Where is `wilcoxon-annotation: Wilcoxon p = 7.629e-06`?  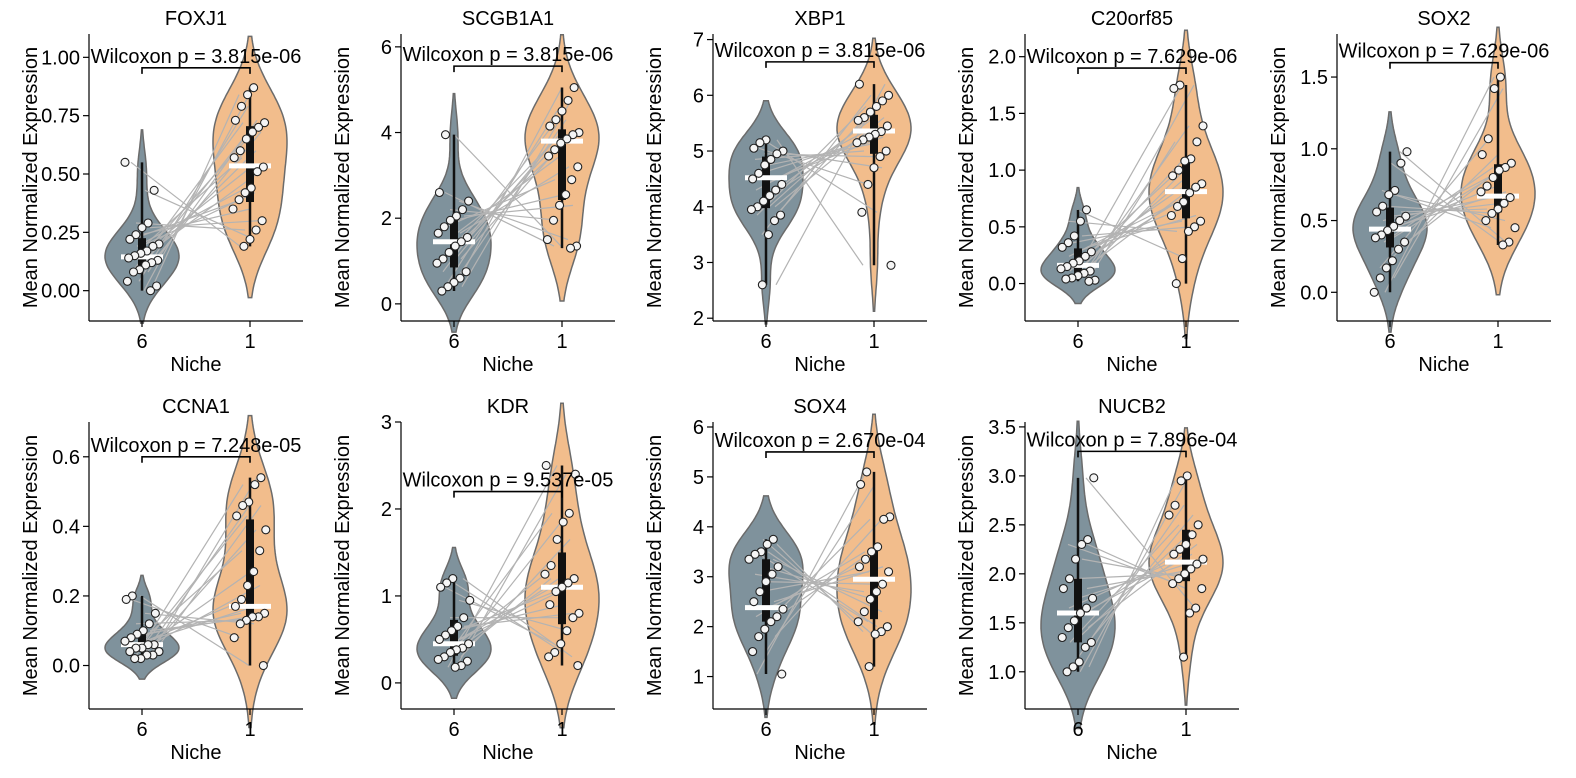 wilcoxon-annotation: Wilcoxon p = 7.629e-06 is located at coordinates (1132, 57).